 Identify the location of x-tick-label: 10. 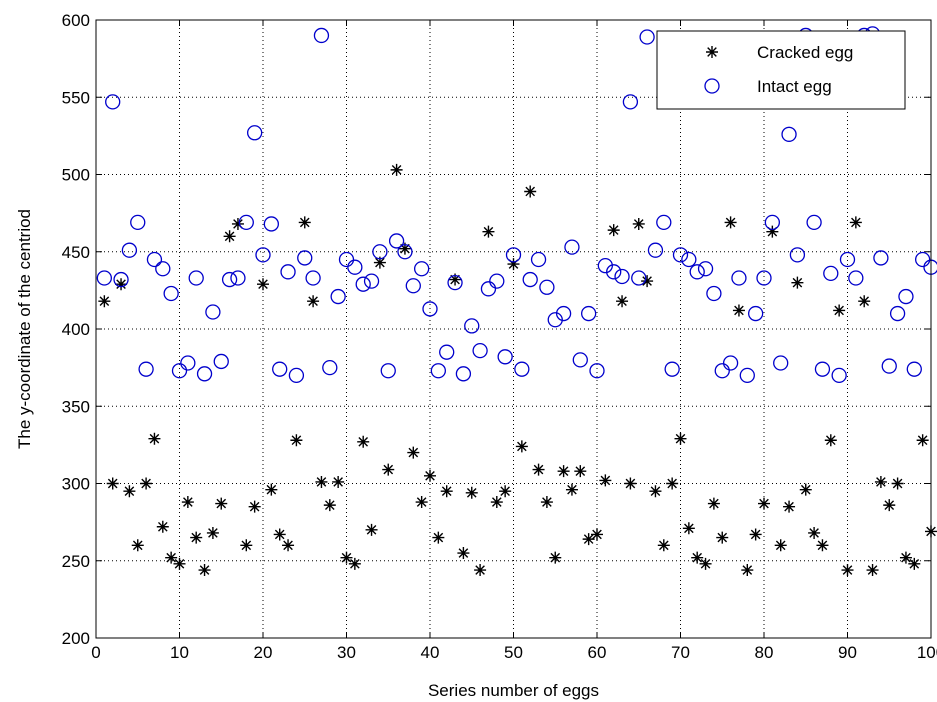
(179, 652).